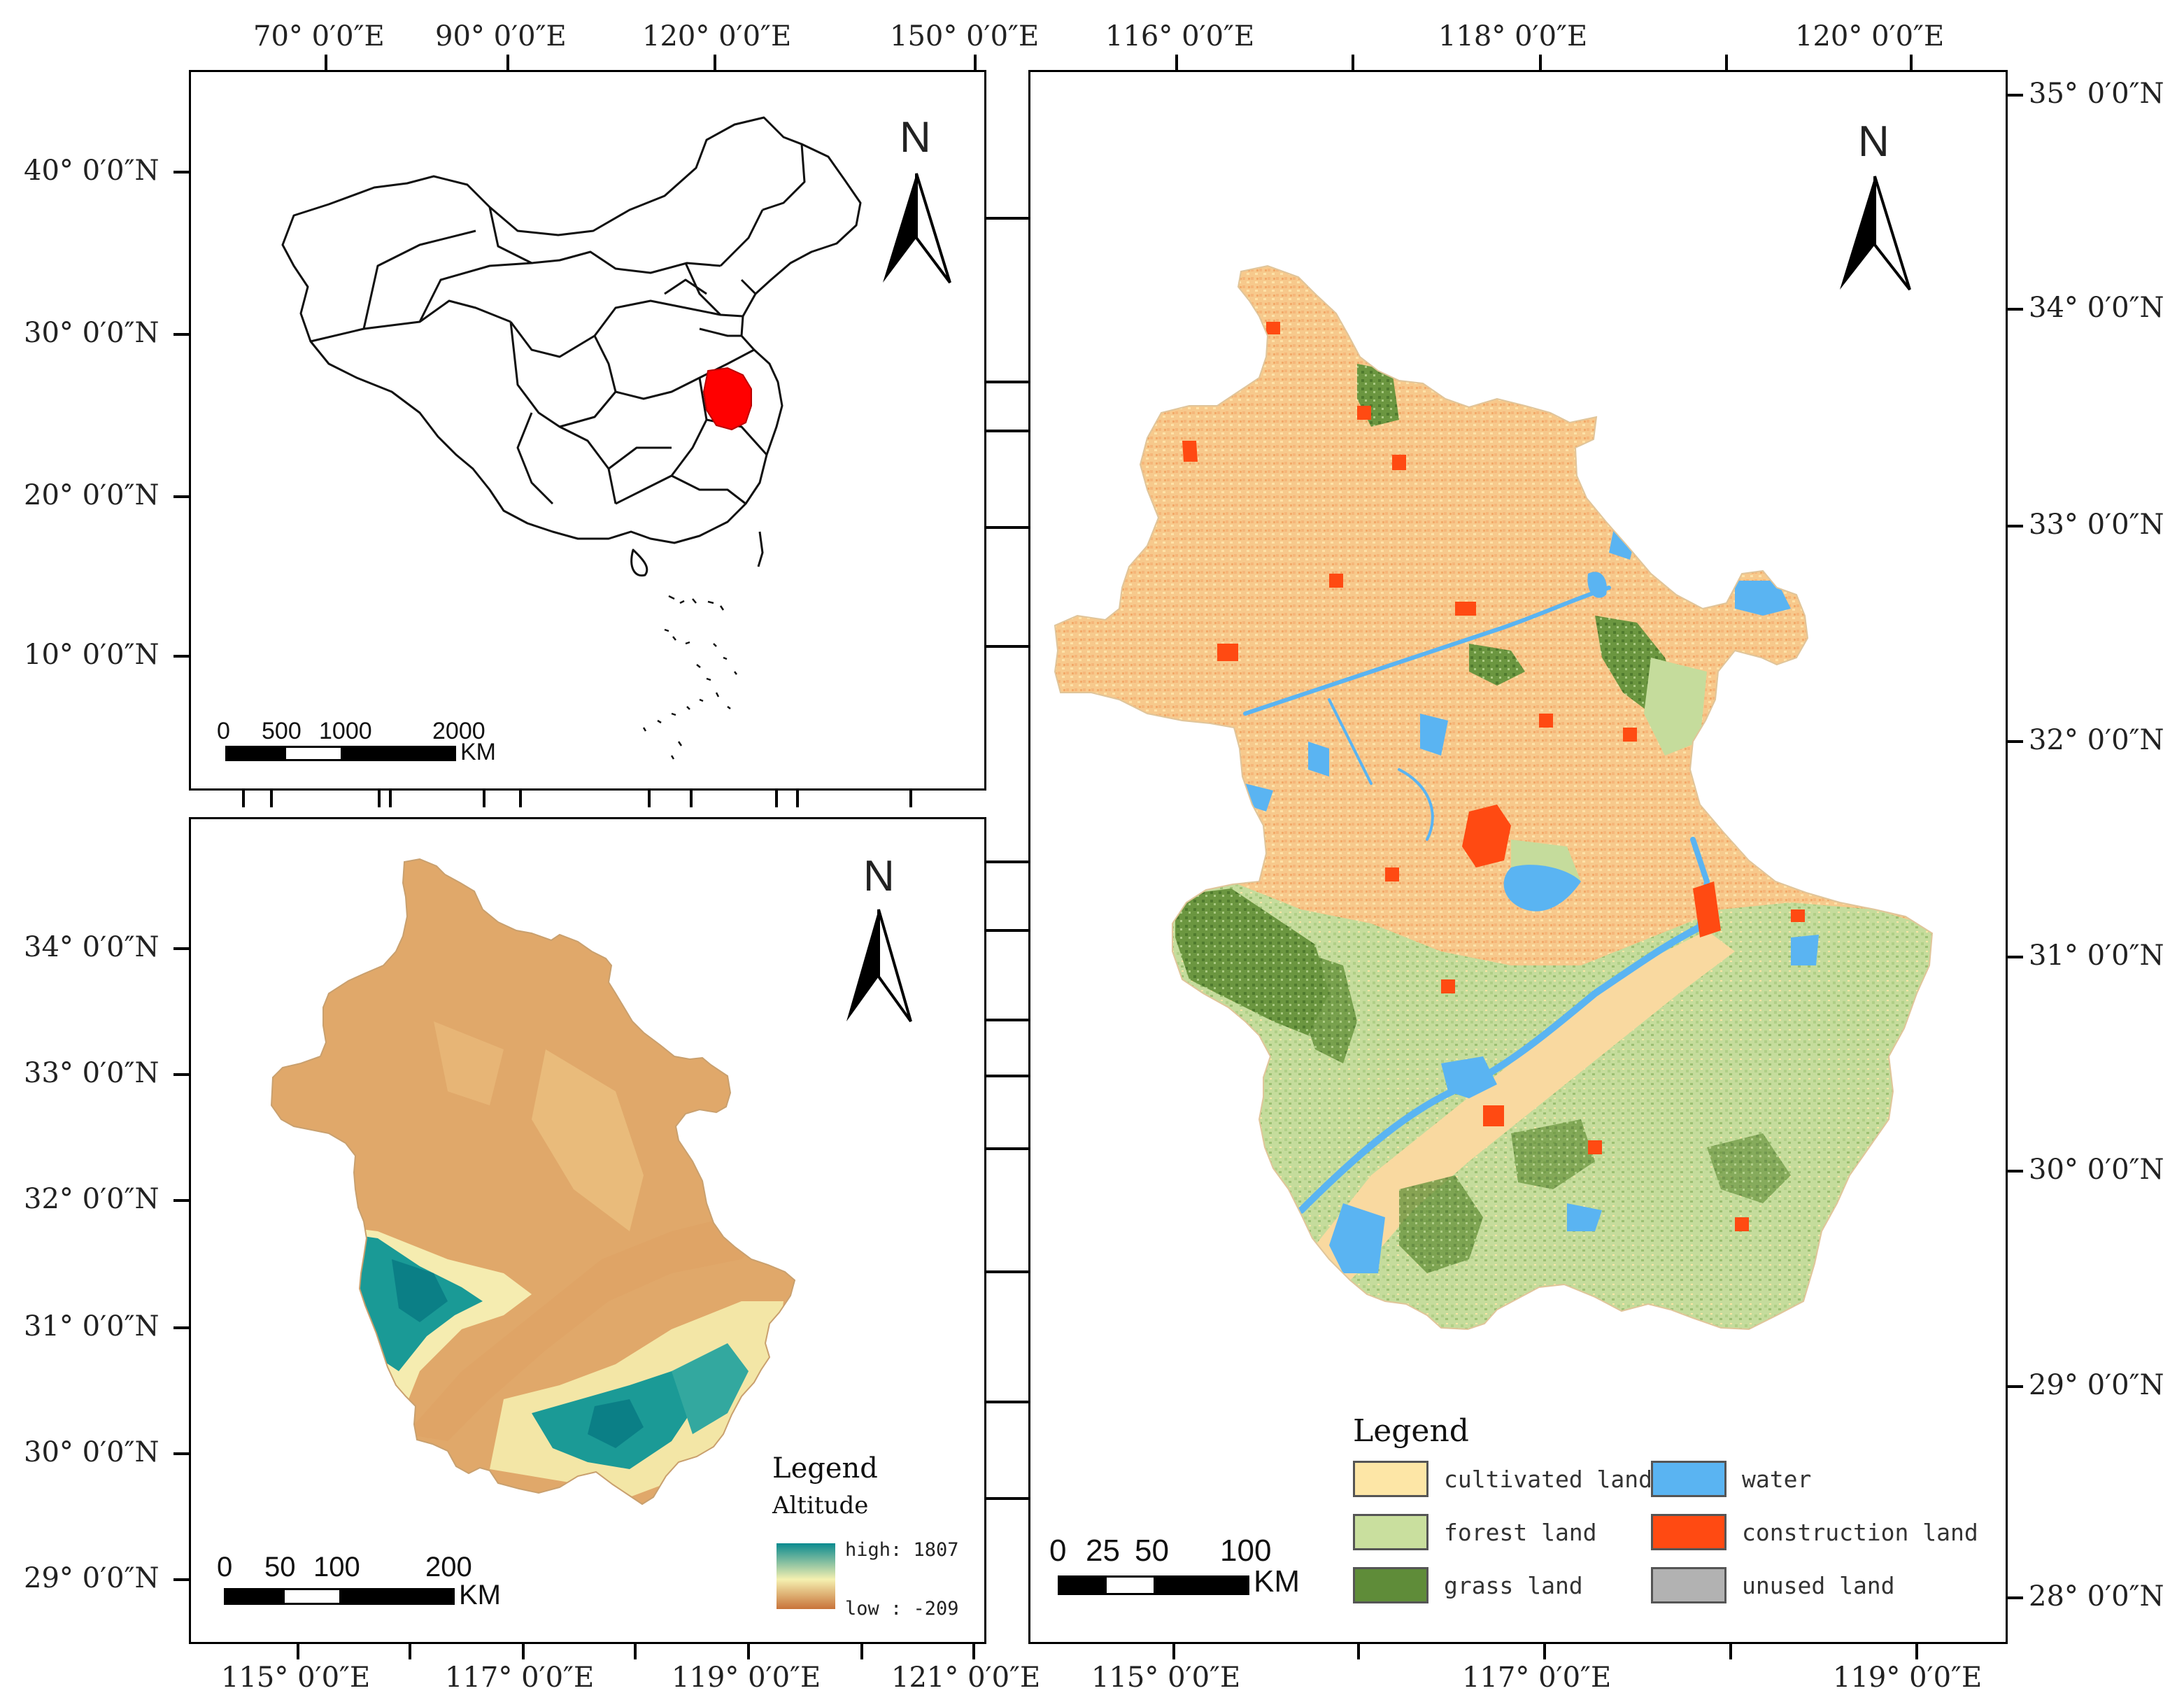  Describe the element at coordinates (965, 36) in the screenshot. I see `lon-tick-label: 150° 0′0″E` at that location.